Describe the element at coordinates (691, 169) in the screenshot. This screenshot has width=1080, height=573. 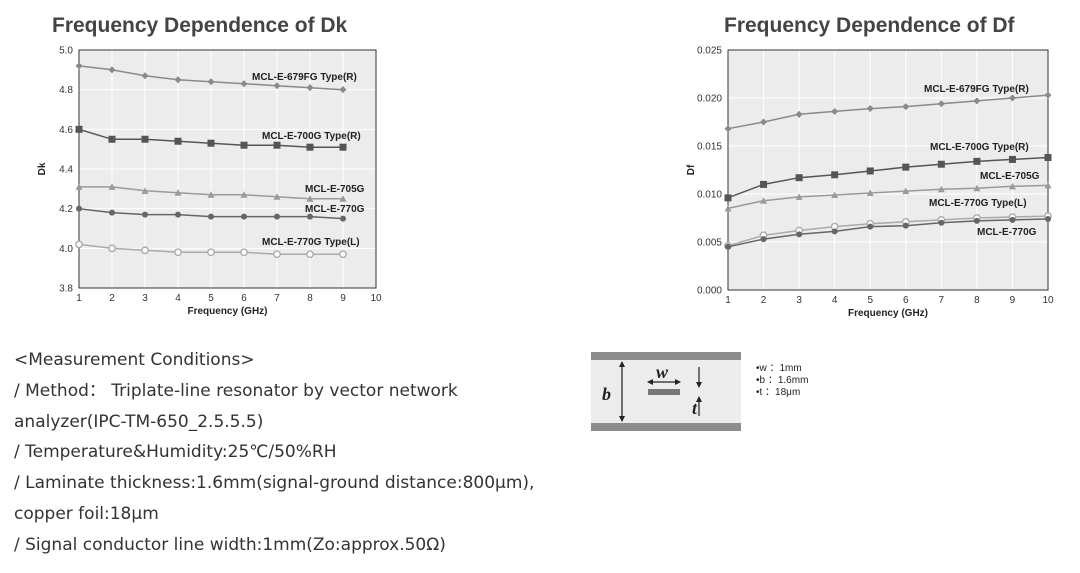
I see `df-y-axis-label: Df` at that location.